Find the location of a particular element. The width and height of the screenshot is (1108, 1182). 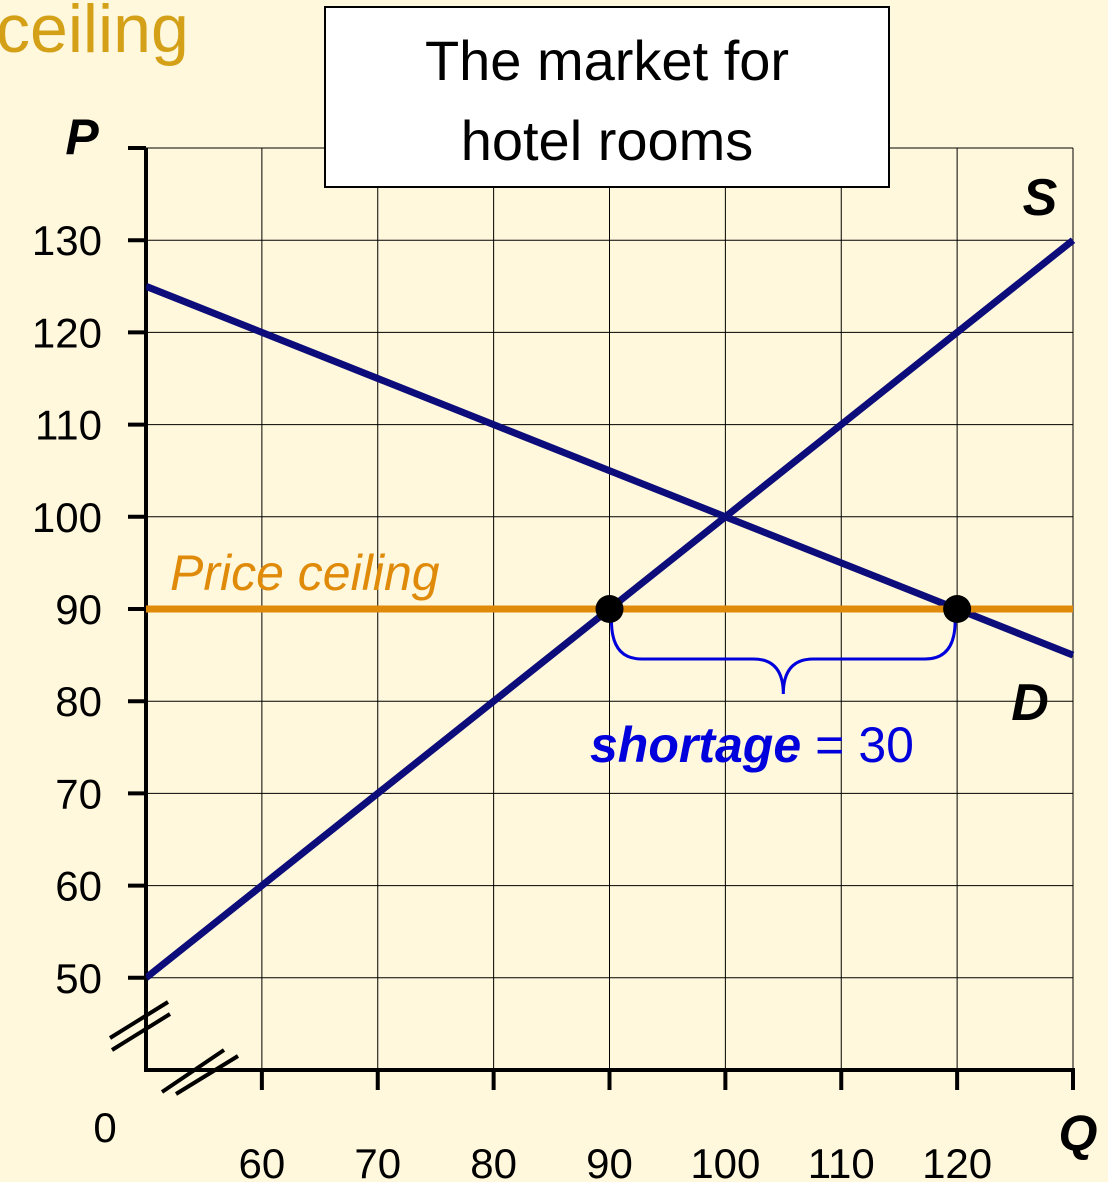

x-tick-label: 80 is located at coordinates (493, 1161).